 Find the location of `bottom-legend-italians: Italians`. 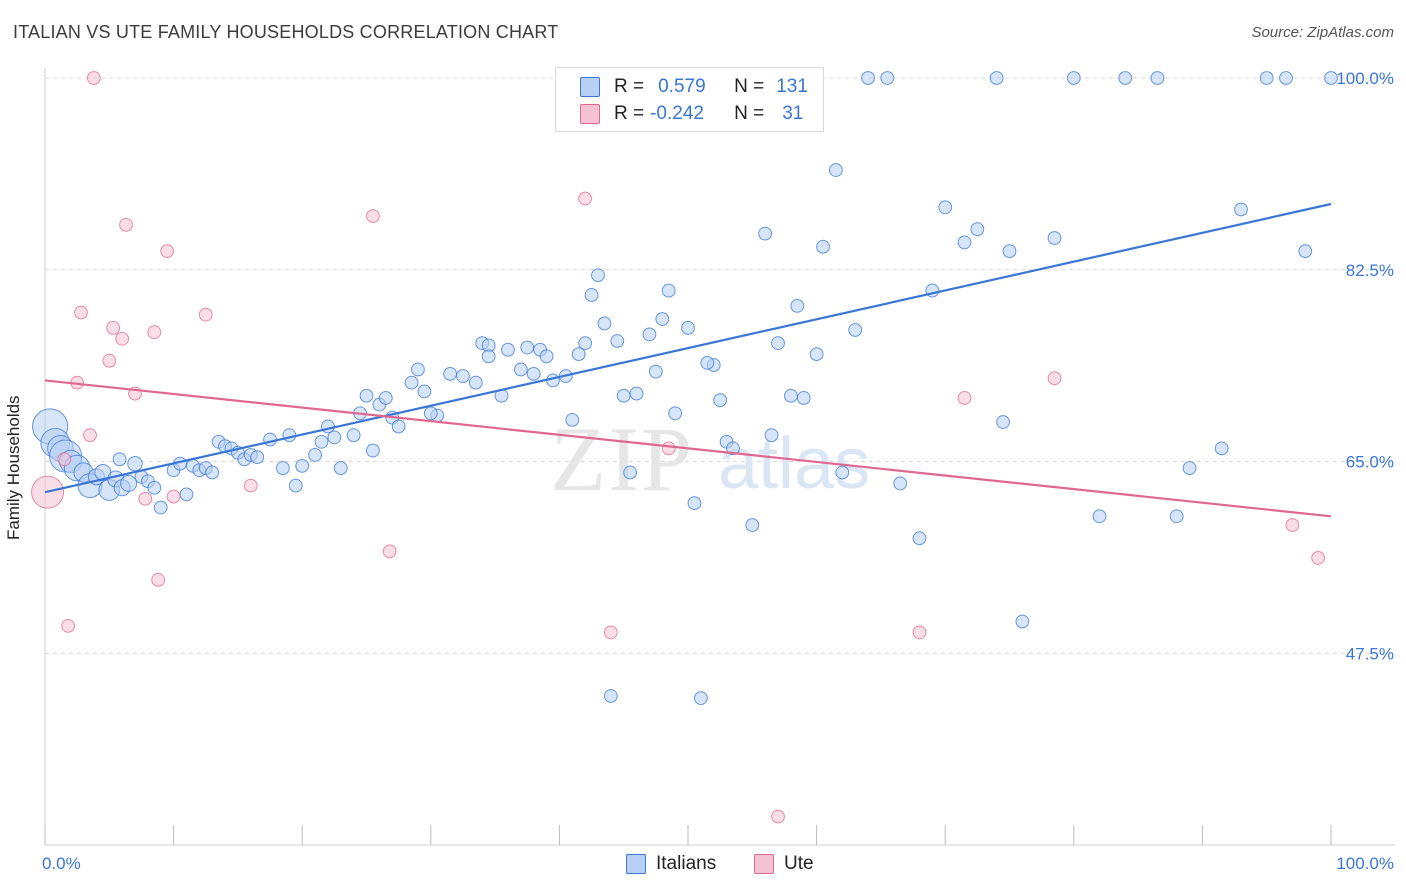

bottom-legend-italians: Italians is located at coordinates (671, 864).